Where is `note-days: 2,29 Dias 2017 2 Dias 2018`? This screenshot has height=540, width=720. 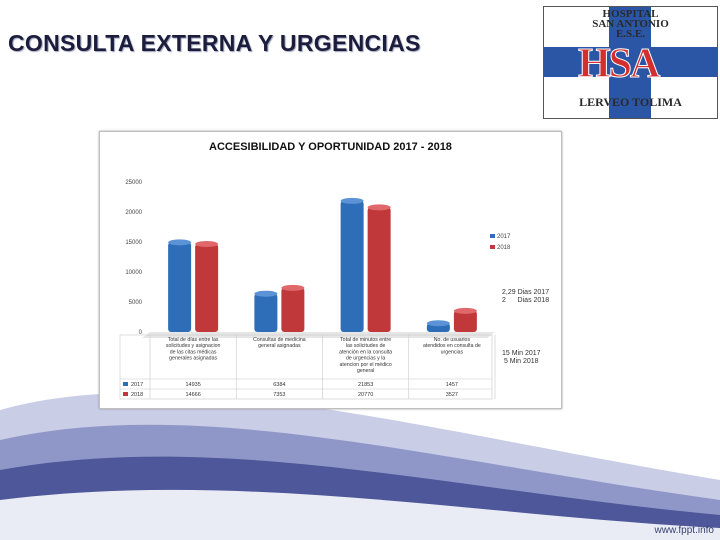 note-days: 2,29 Dias 2017 2 Dias 2018 is located at coordinates (526, 296).